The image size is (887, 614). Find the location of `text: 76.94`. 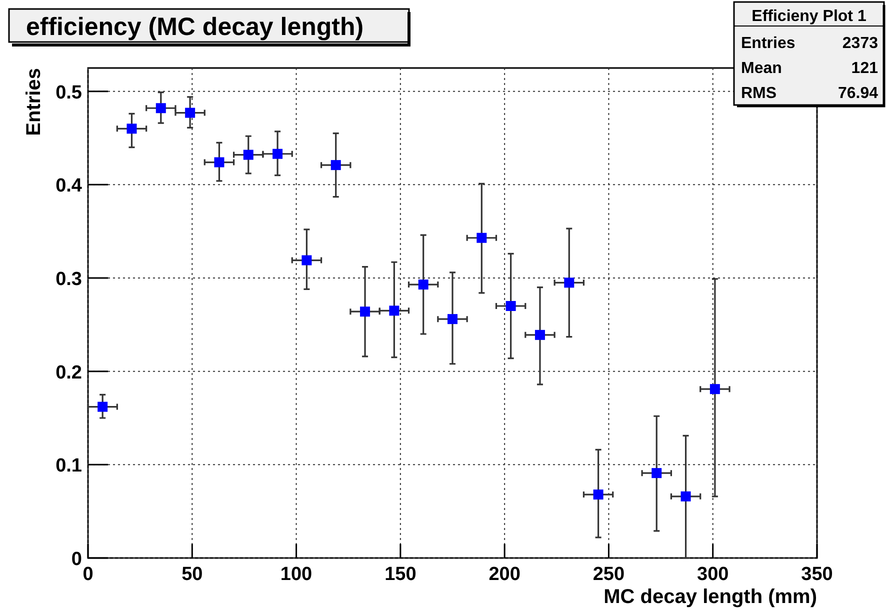

text: 76.94 is located at coordinates (858, 93).